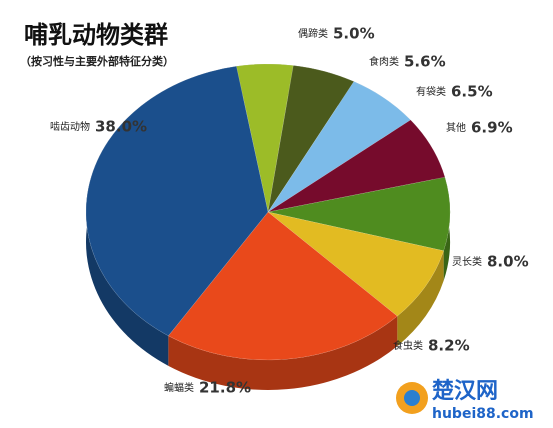  What do you see at coordinates (97, 61) in the screenshot?
I see `chart-subtitle: （按习性与主要外部特征分类）` at bounding box center [97, 61].